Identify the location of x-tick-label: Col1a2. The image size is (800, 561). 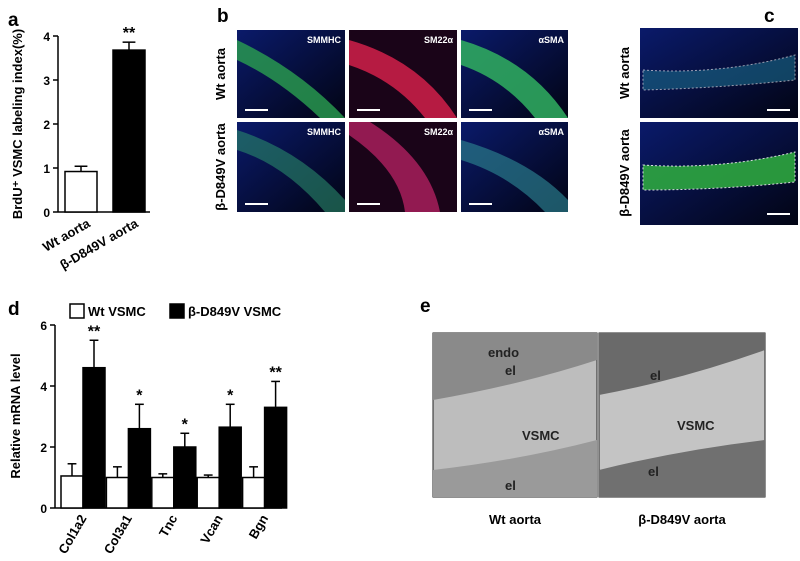
(72, 534).